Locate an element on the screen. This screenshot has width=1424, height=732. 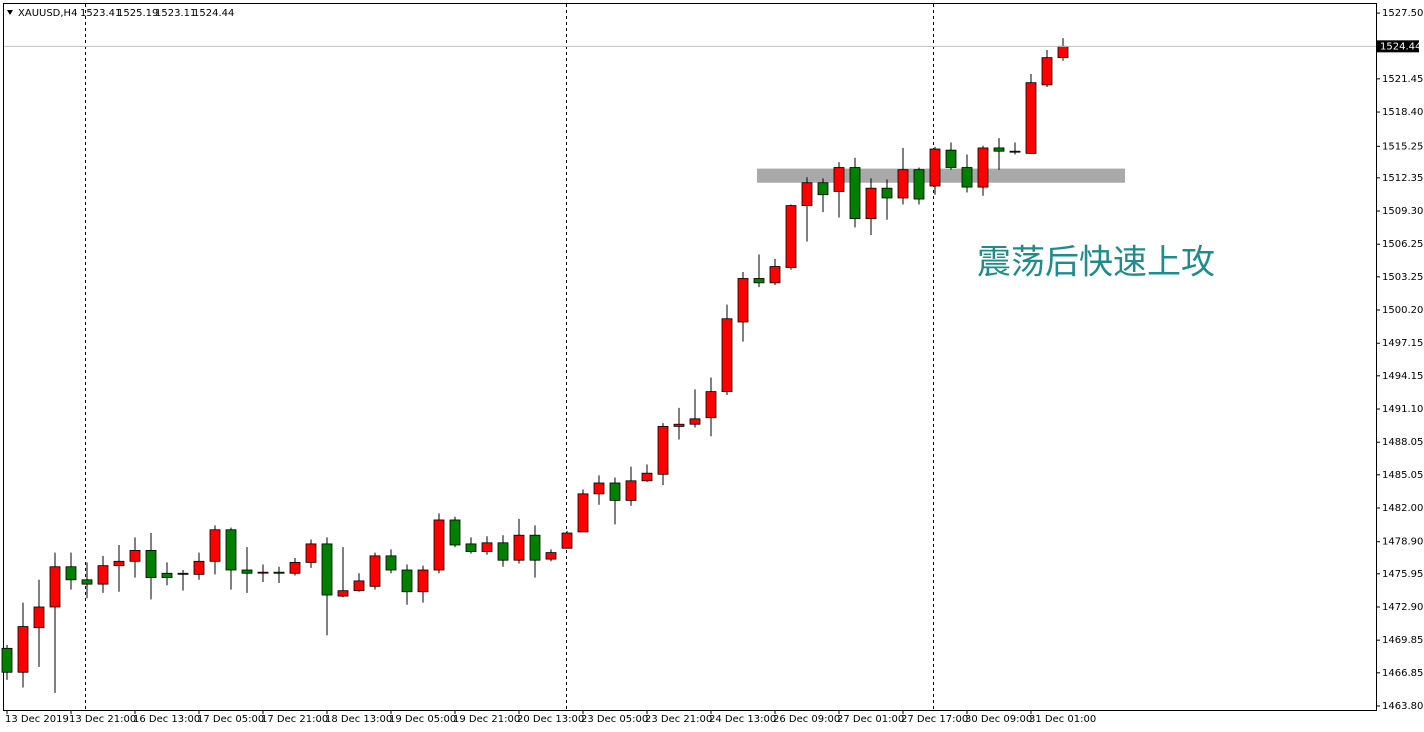
y-tick-label: 1506.25 is located at coordinates (1402, 244).